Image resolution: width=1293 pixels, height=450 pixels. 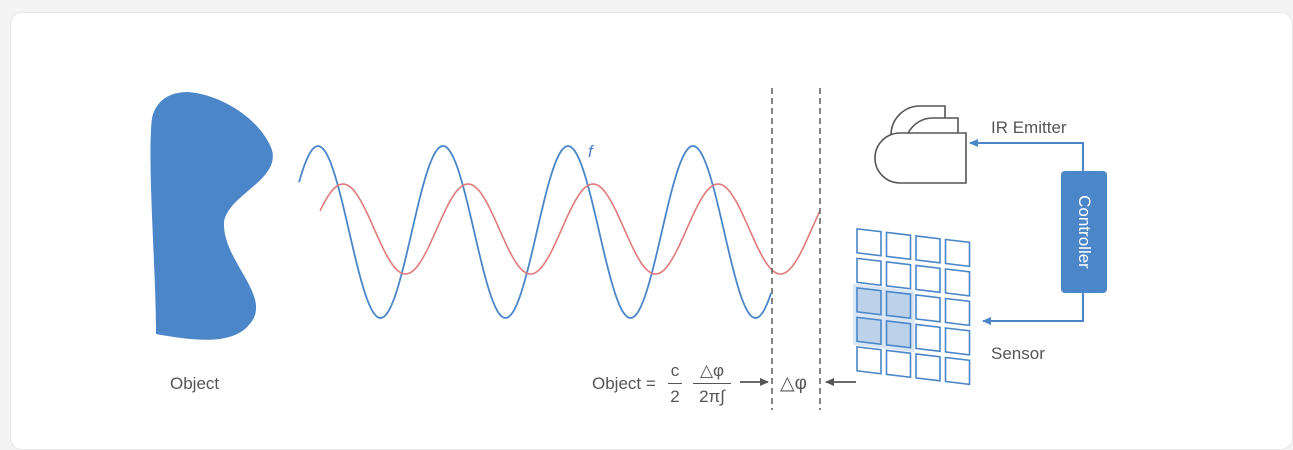 I want to click on controller-label: Controller, so click(x=1084, y=232).